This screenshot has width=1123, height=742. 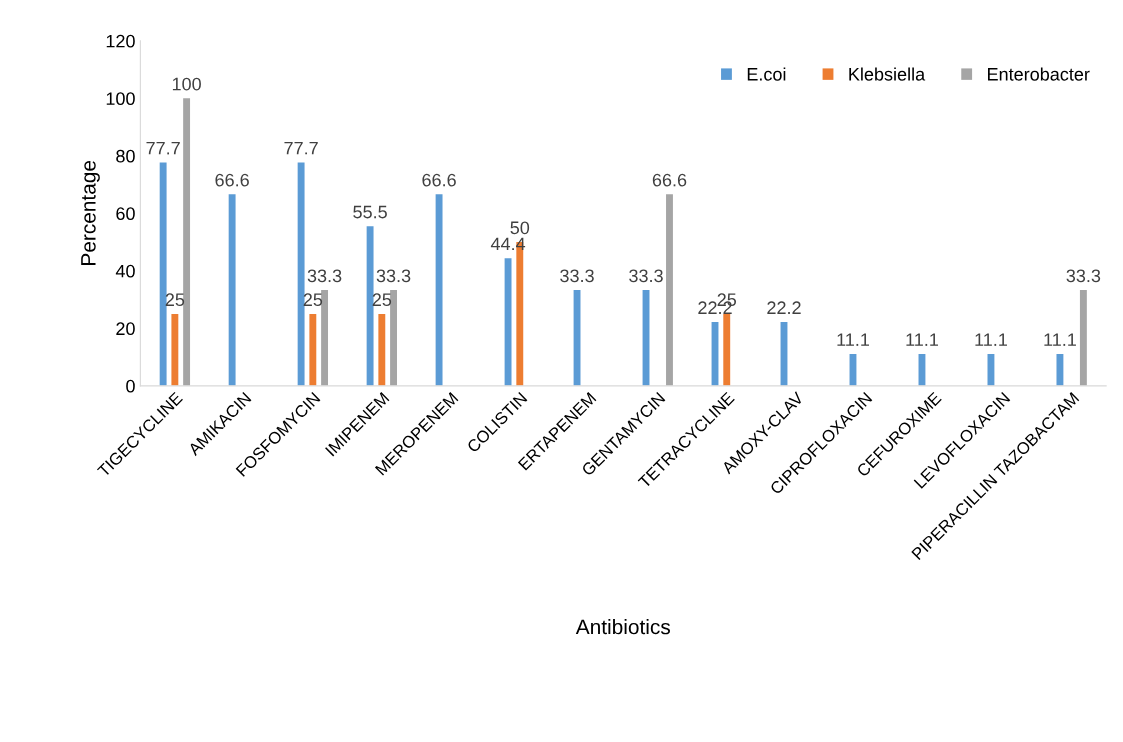 I want to click on y-tick-label: 60, so click(x=125, y=214).